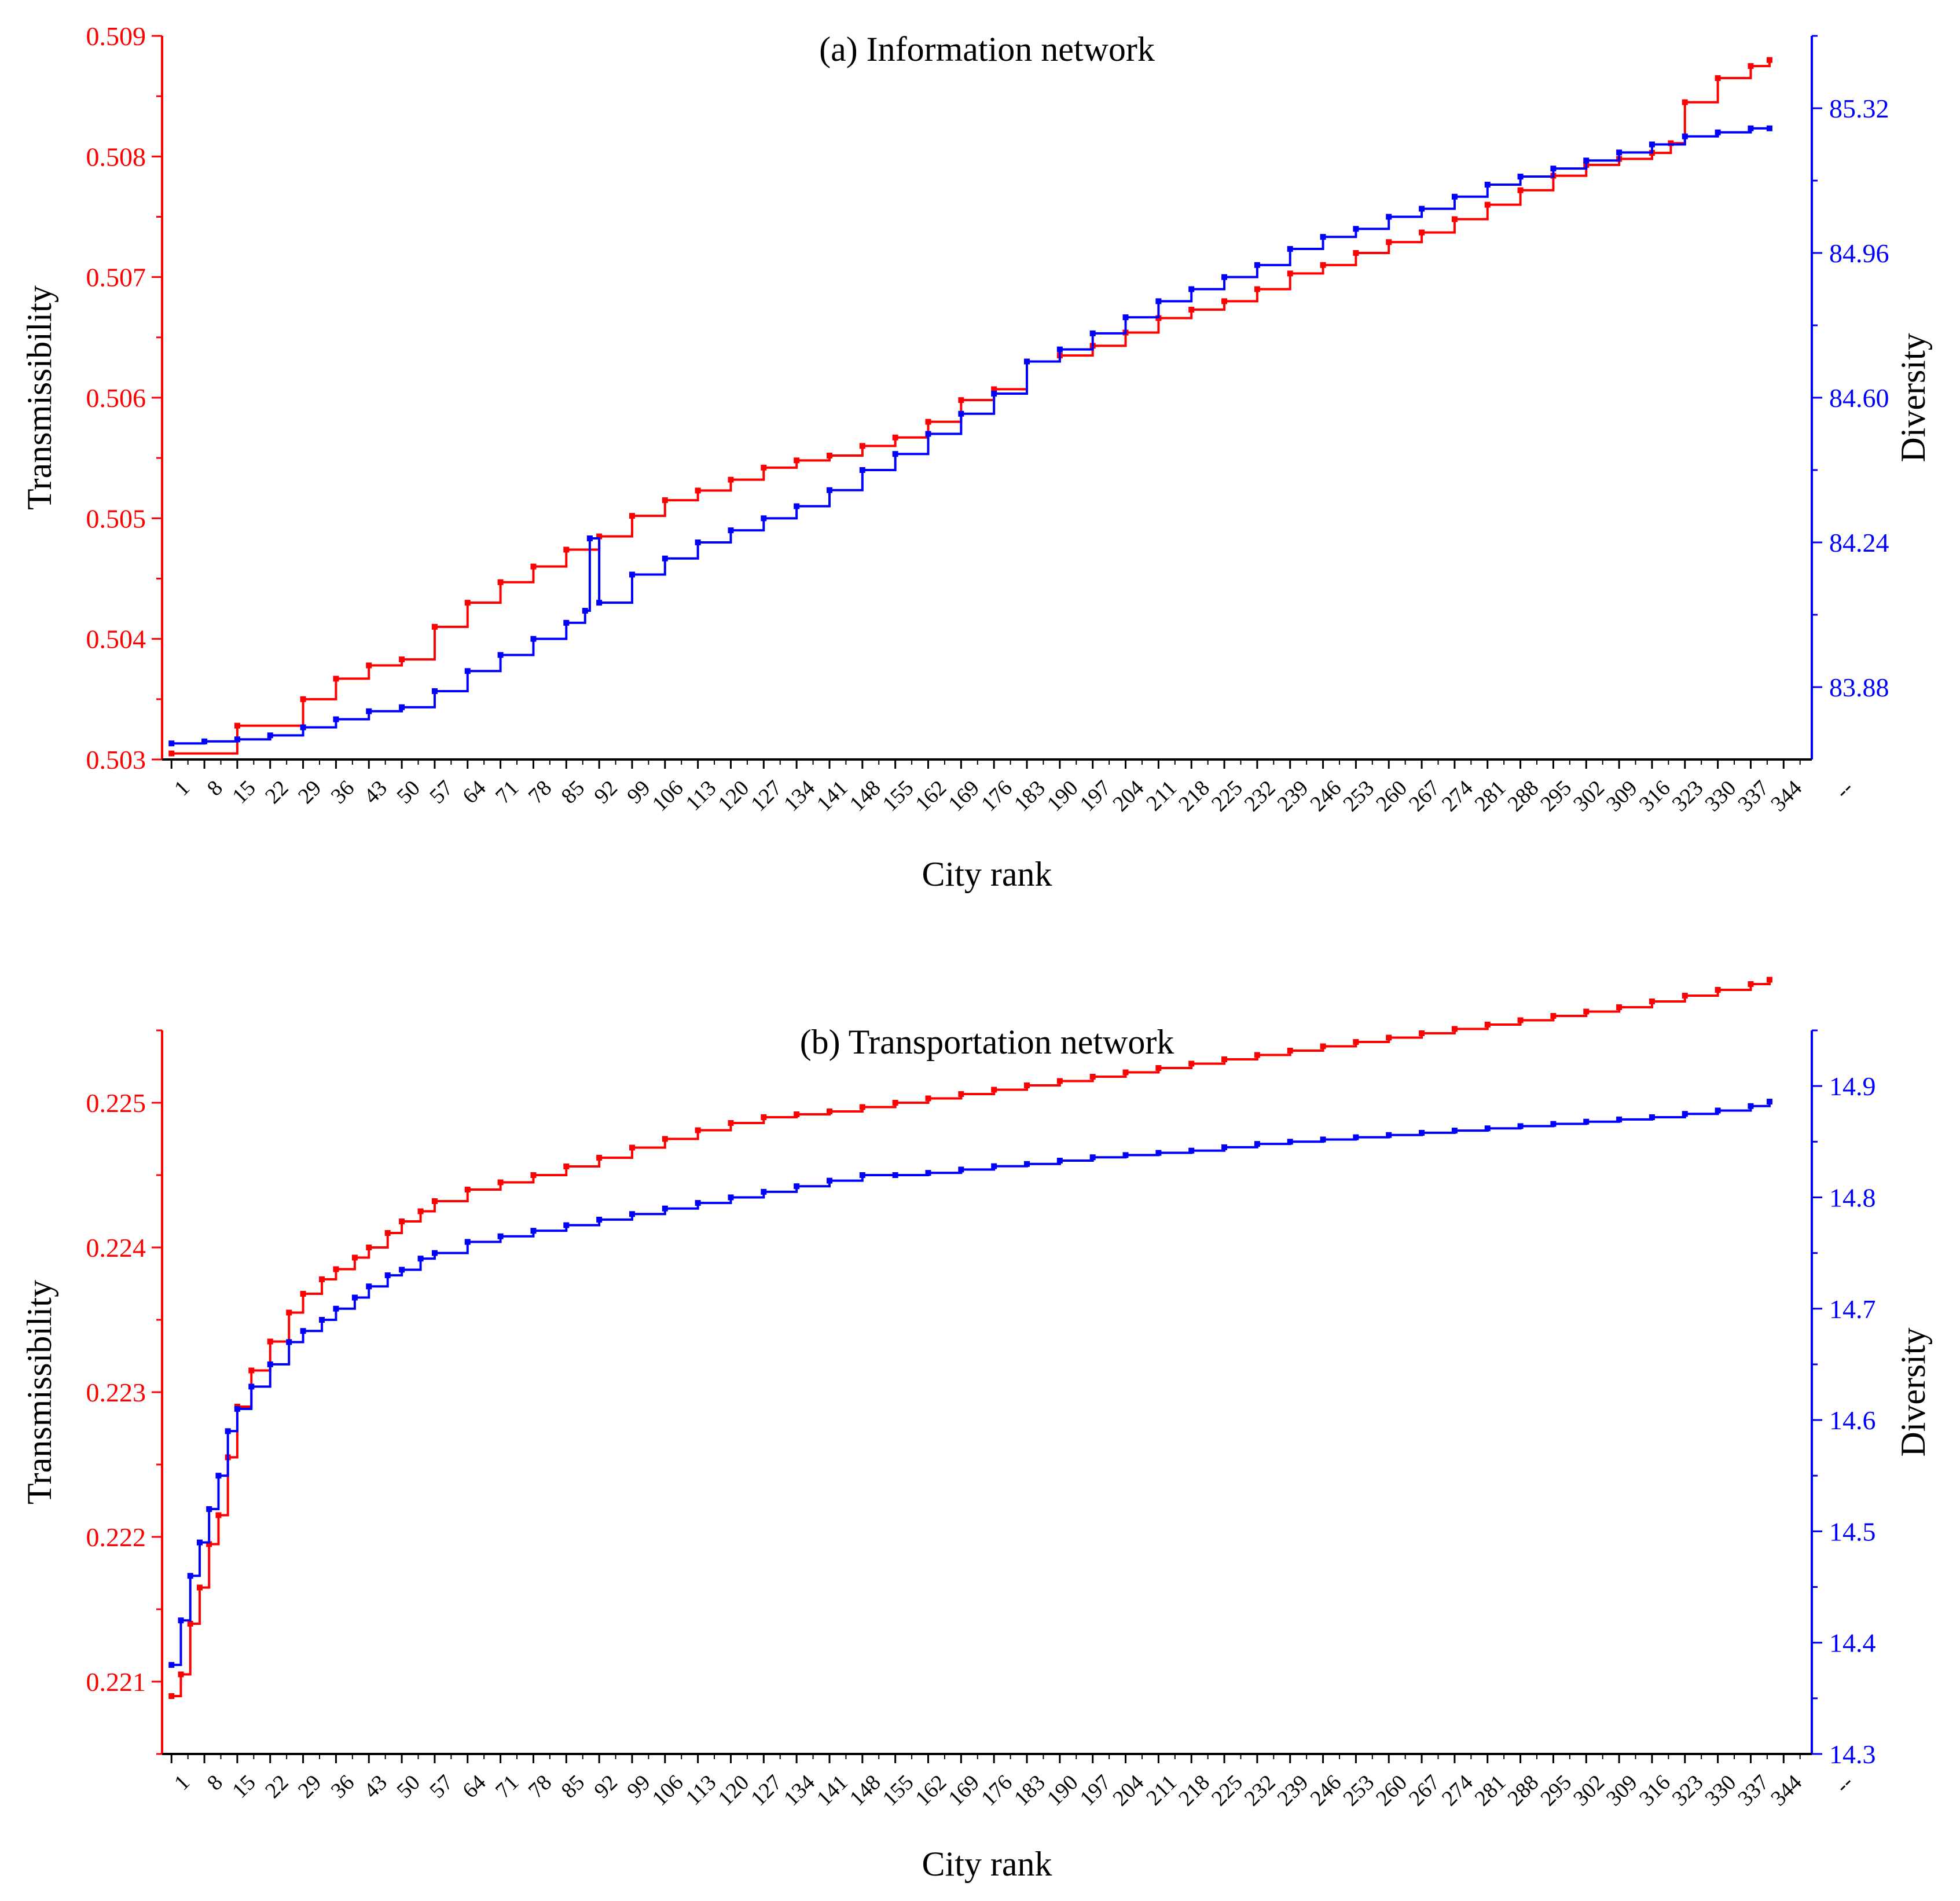  Describe the element at coordinates (1325, 796) in the screenshot. I see `chart-a-x-tick-label: 246` at that location.